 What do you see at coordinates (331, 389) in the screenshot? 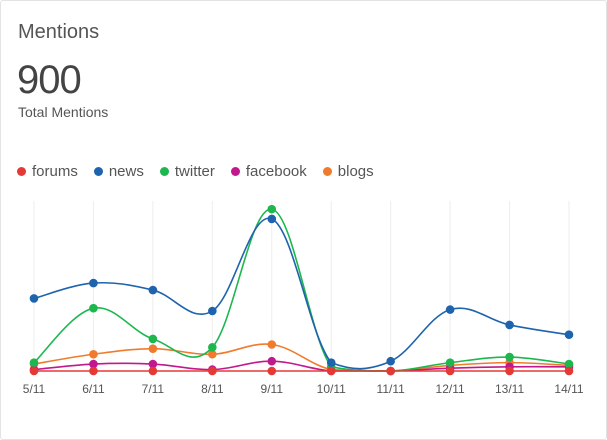
I see `x-tick-label: 10/11` at bounding box center [331, 389].